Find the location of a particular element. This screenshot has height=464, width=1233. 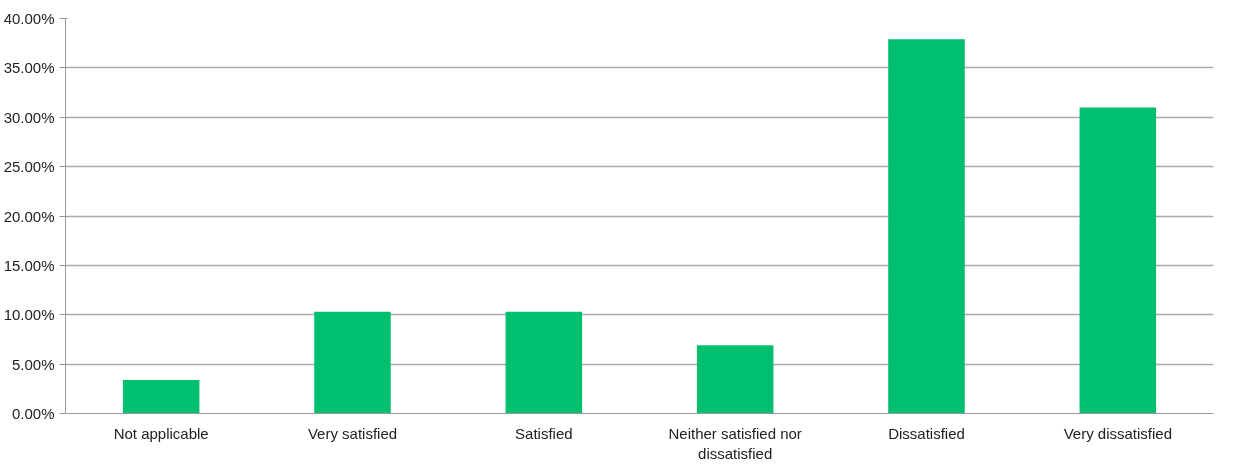

y-tick-label: 25.00% is located at coordinates (29, 167).